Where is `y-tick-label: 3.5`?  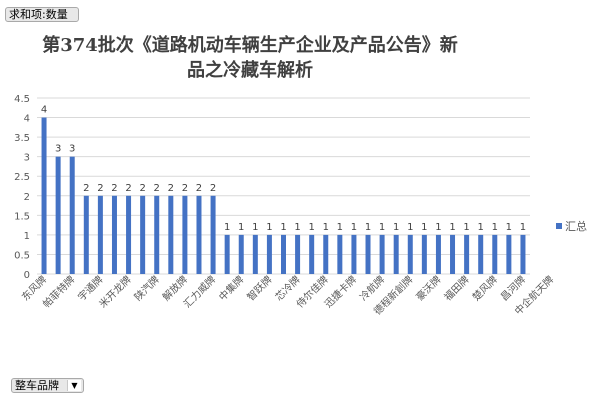
y-tick-label: 3.5 is located at coordinates (22, 138).